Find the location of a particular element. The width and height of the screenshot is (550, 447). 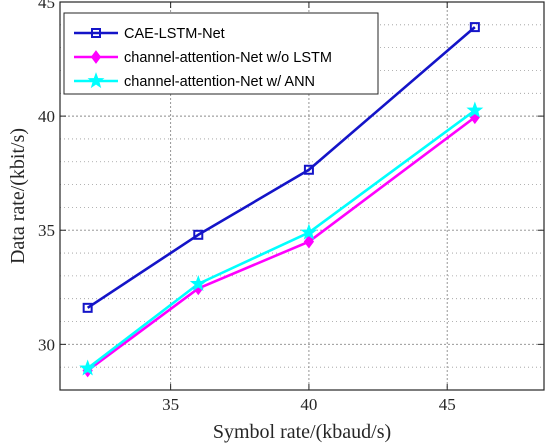

y-tick-label: 40 is located at coordinates (46, 116).